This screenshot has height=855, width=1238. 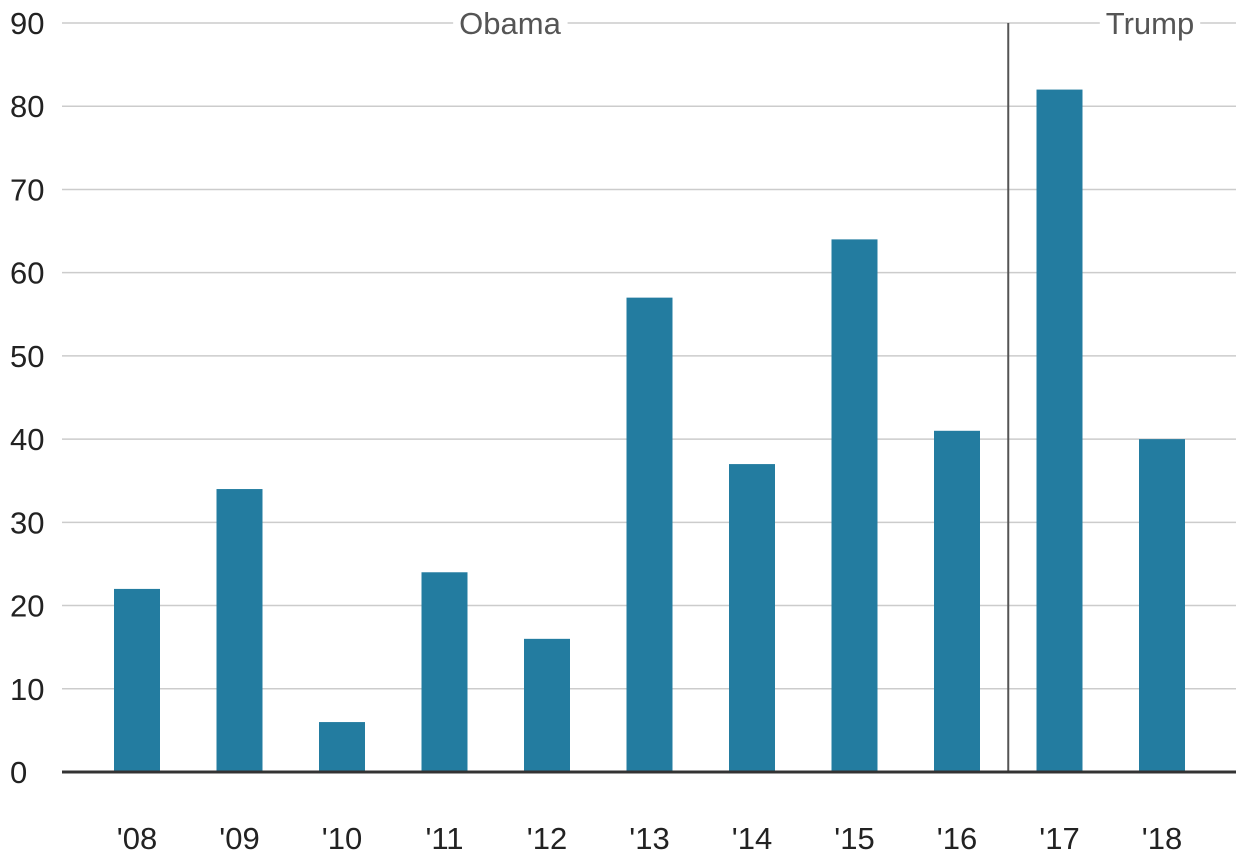 I want to click on y-tick-label: 80, so click(x=27, y=106).